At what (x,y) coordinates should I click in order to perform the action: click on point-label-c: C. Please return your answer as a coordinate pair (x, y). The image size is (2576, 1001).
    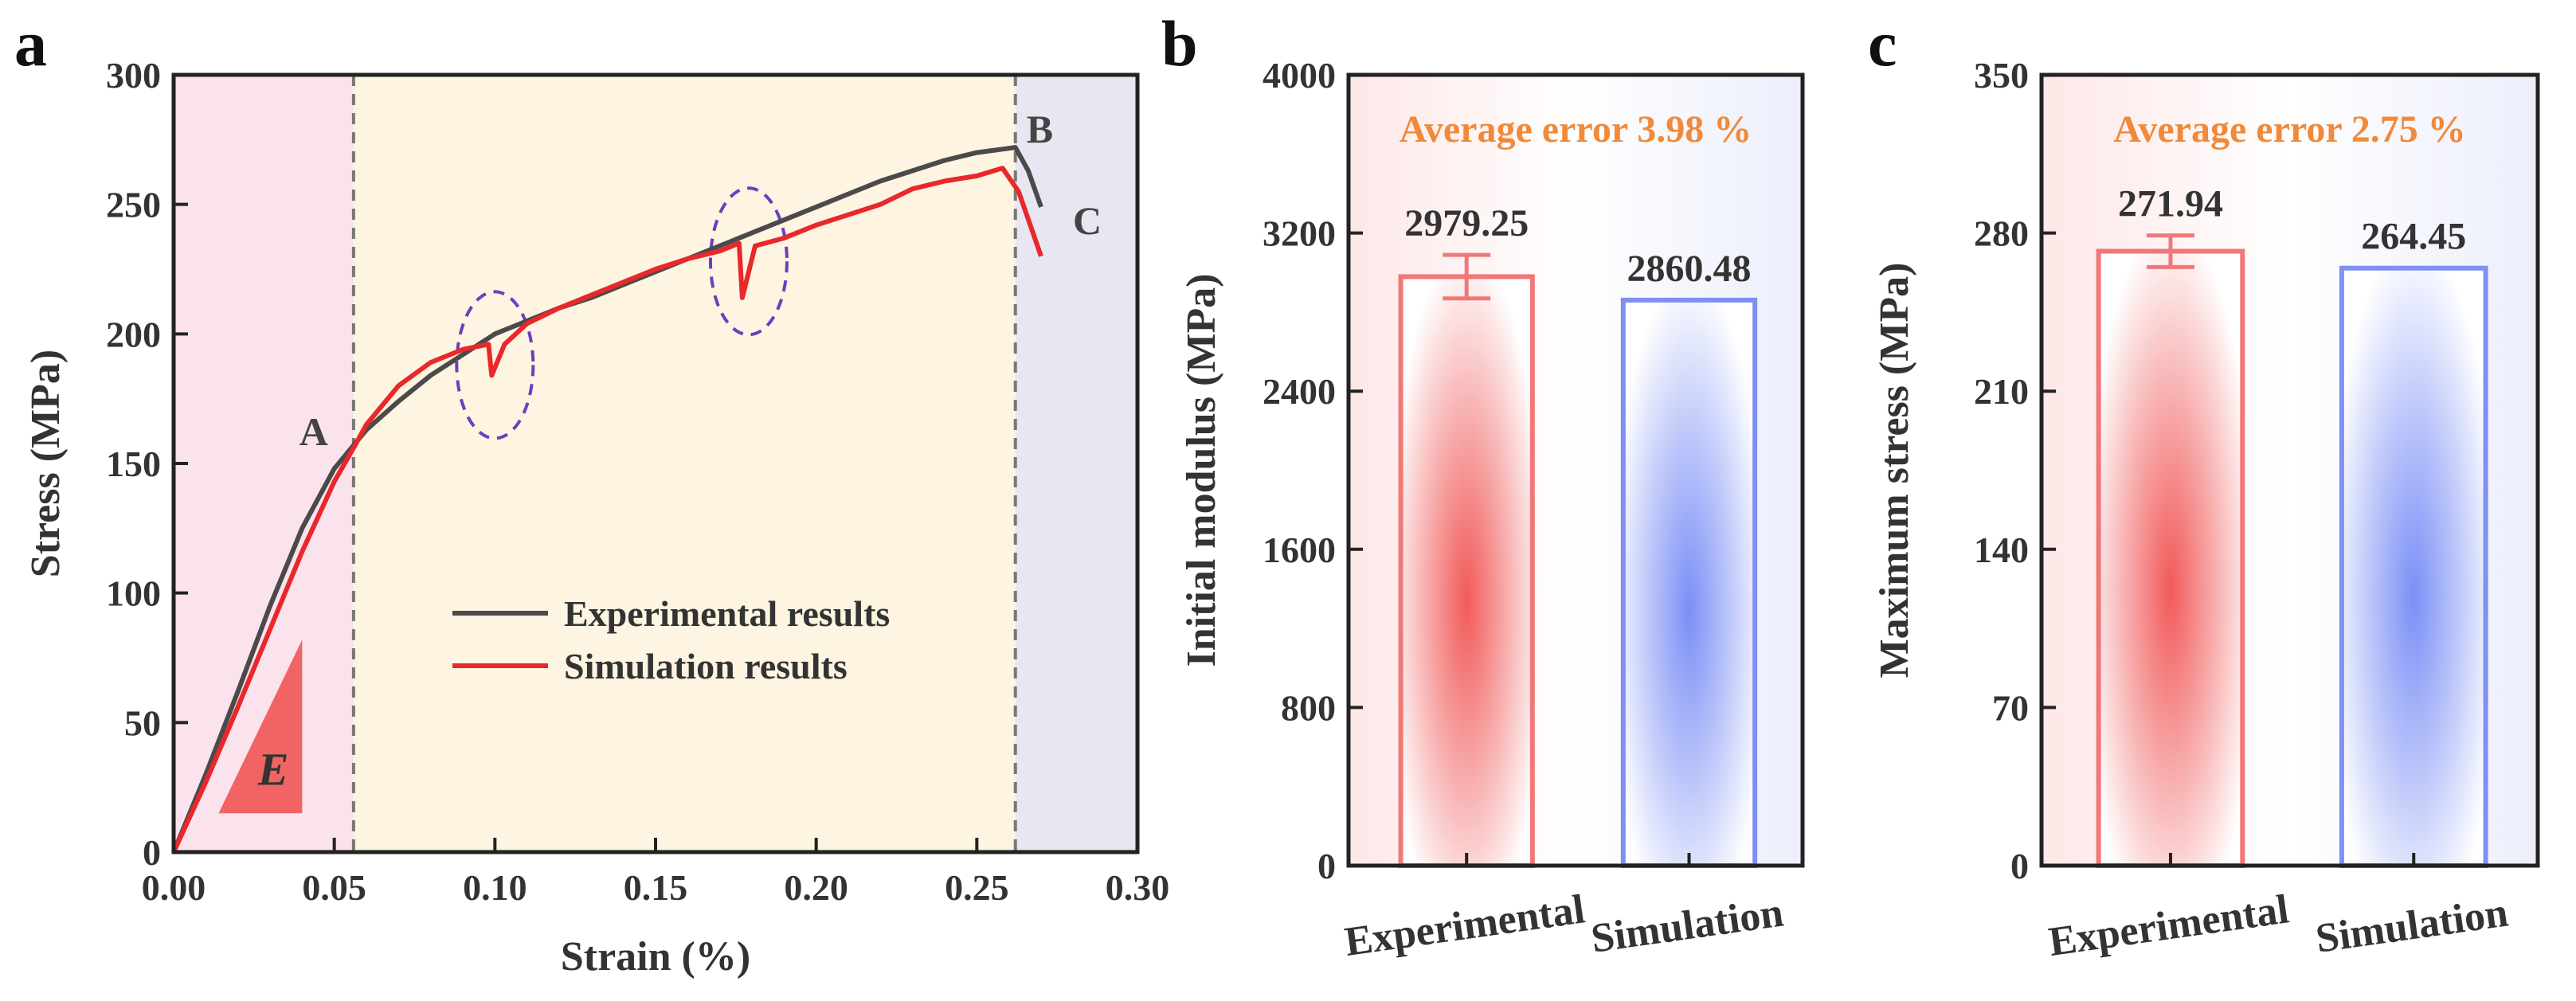
    Looking at the image, I should click on (1087, 220).